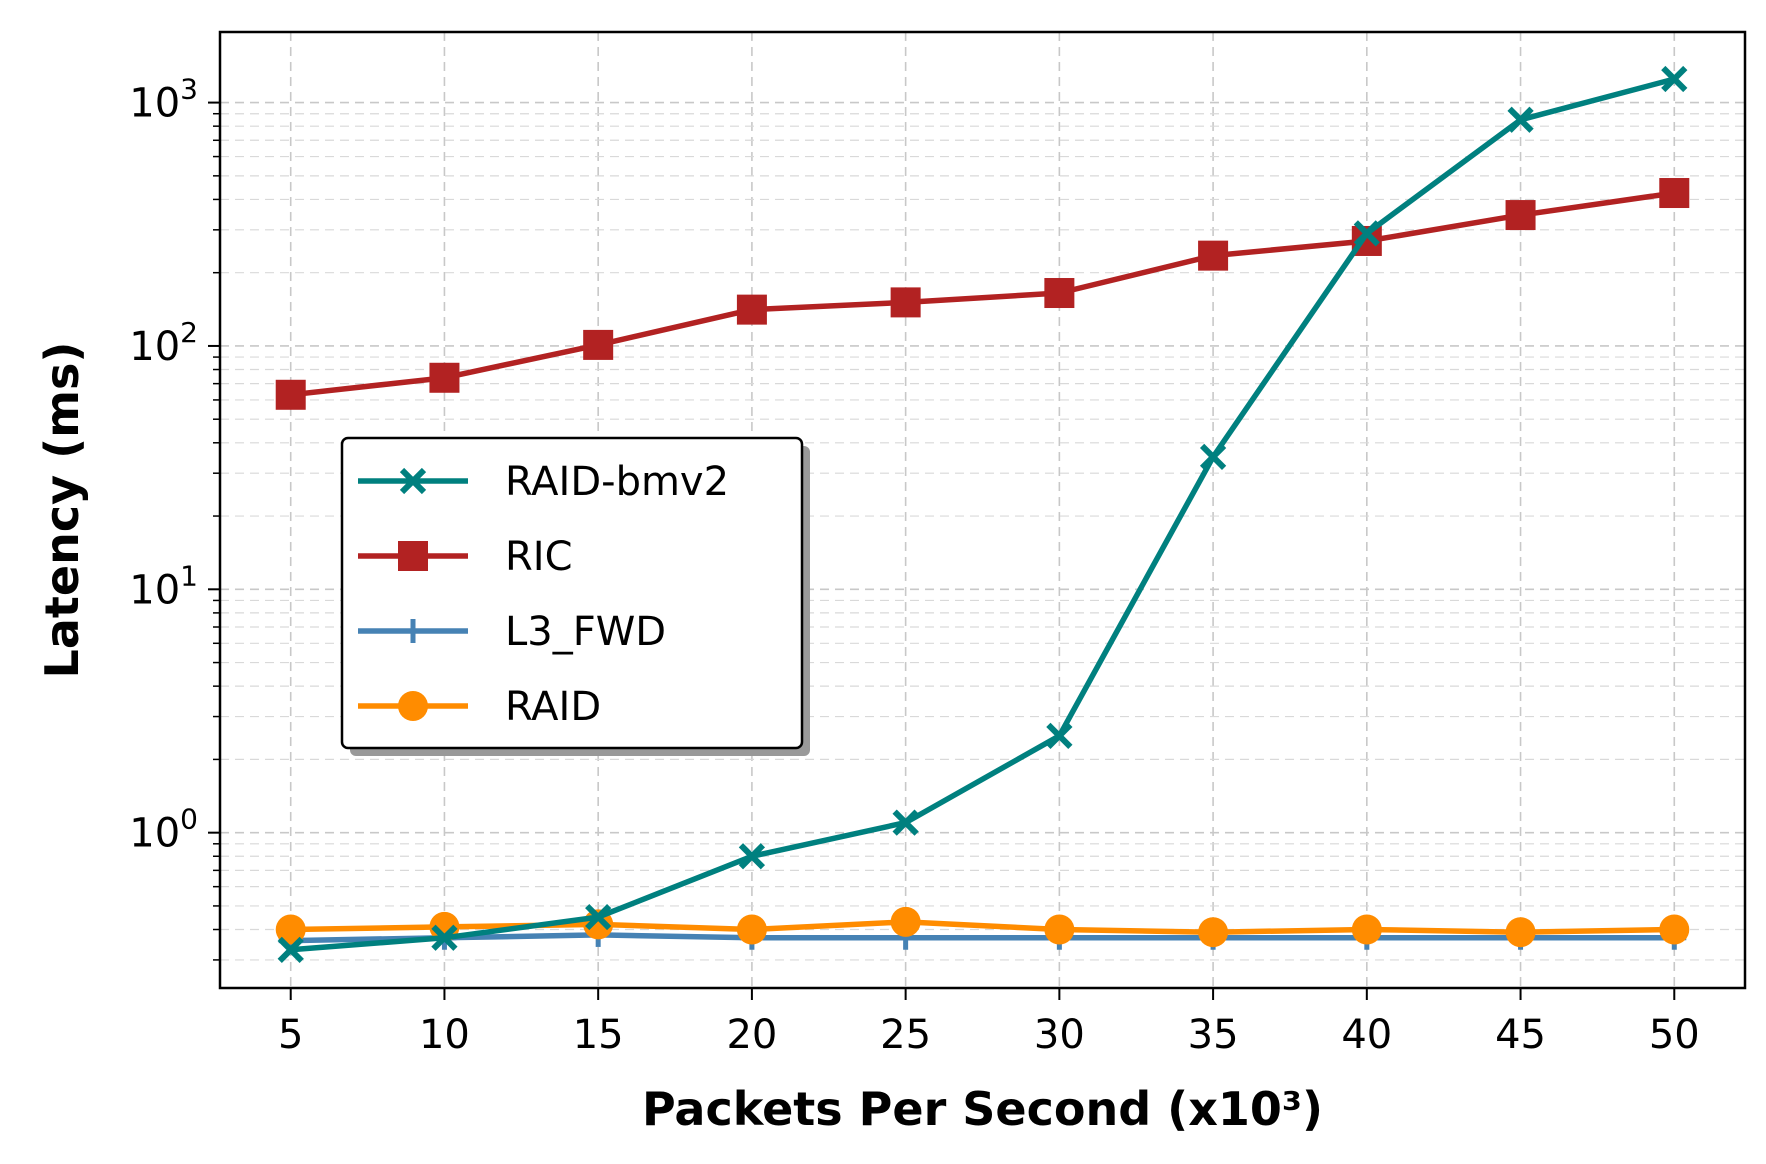  What do you see at coordinates (982, 1109) in the screenshot?
I see `x-axis-title: Packets Per Second (x10³)` at bounding box center [982, 1109].